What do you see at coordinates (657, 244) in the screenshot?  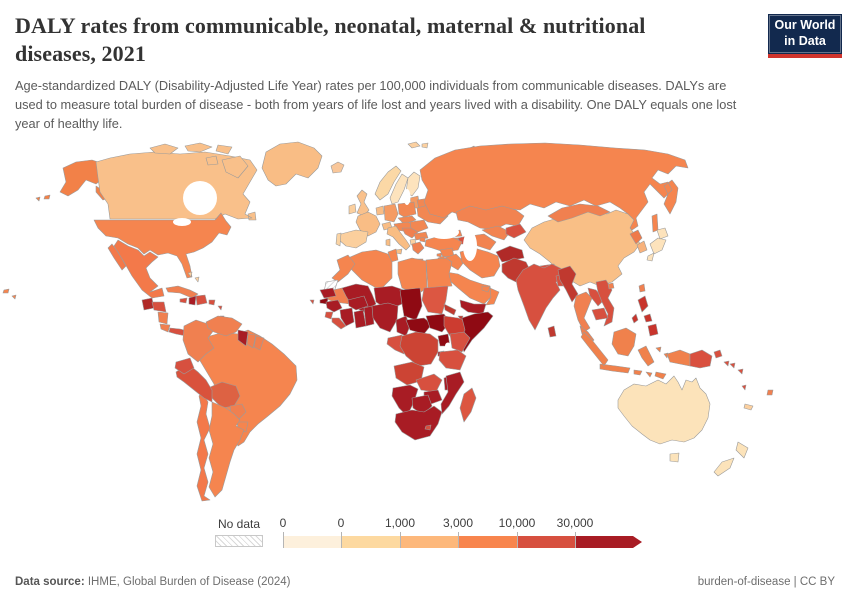 I see `region-japan` at bounding box center [657, 244].